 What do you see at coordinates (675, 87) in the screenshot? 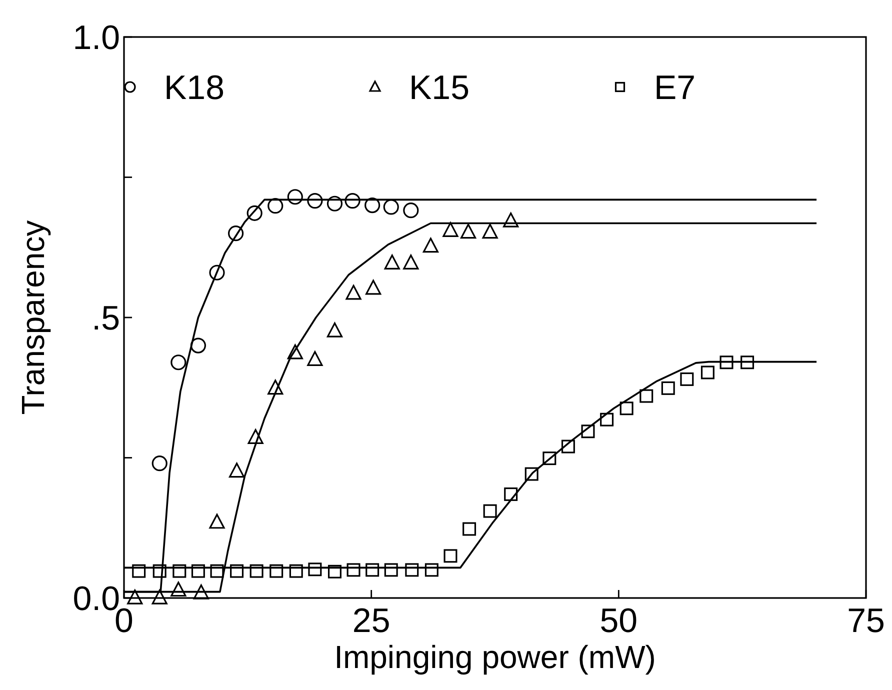
I see `legend-label: E7` at bounding box center [675, 87].